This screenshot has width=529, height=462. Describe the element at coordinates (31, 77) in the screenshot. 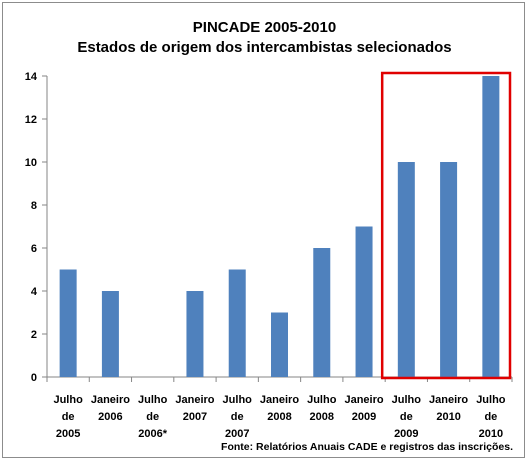

I see `y-tick-label: 14` at that location.